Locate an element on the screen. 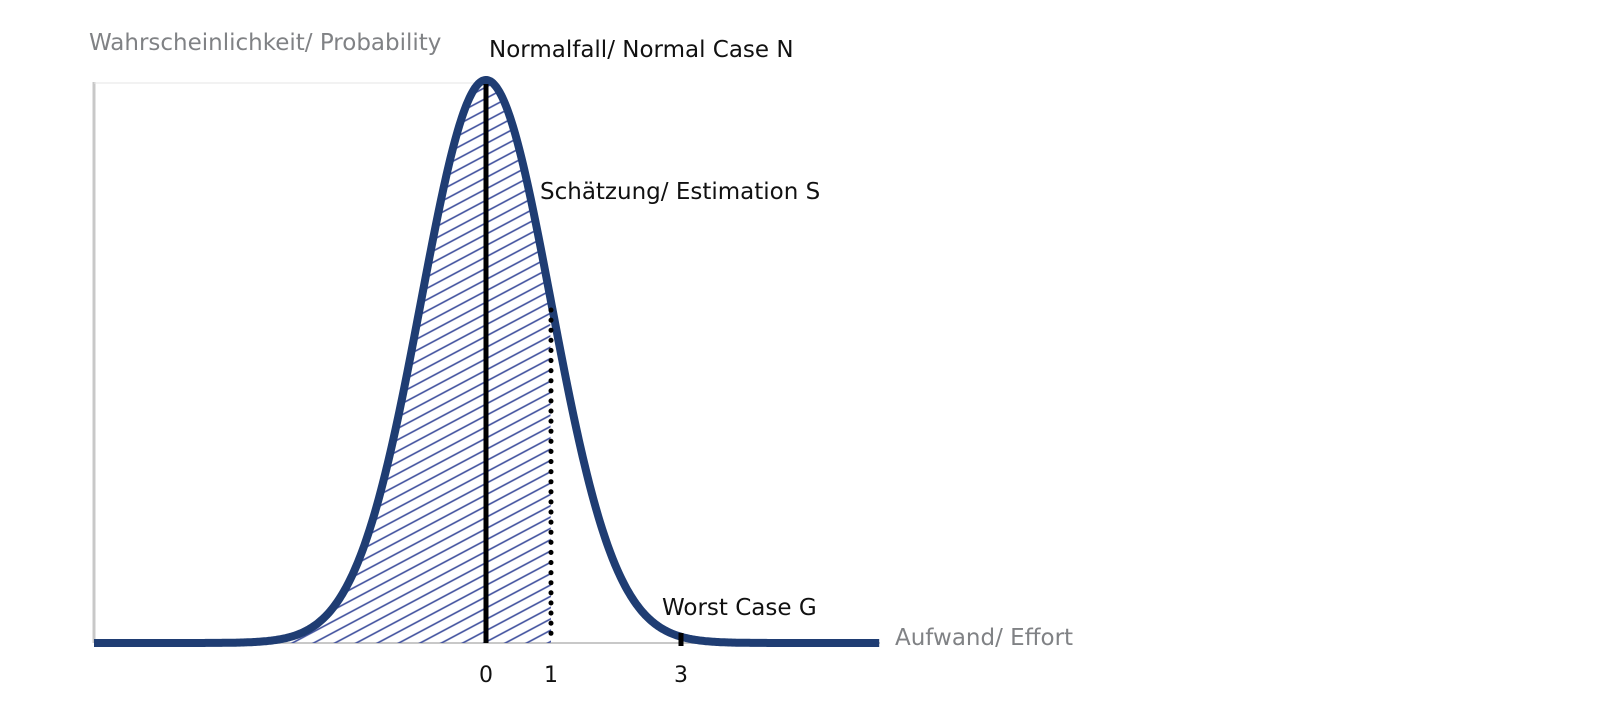 Image resolution: width=1600 pixels, height=710 pixels. y-axis-title: Wahrscheinlichkeit/ Probability is located at coordinates (265, 43).